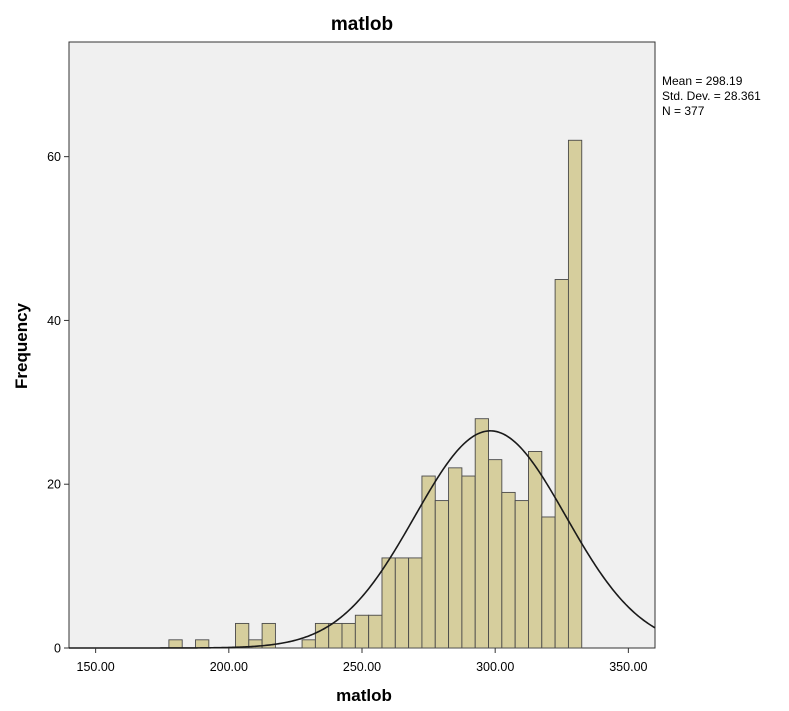 This screenshot has width=789, height=711. I want to click on x-tick-label: 300.00, so click(495, 667).